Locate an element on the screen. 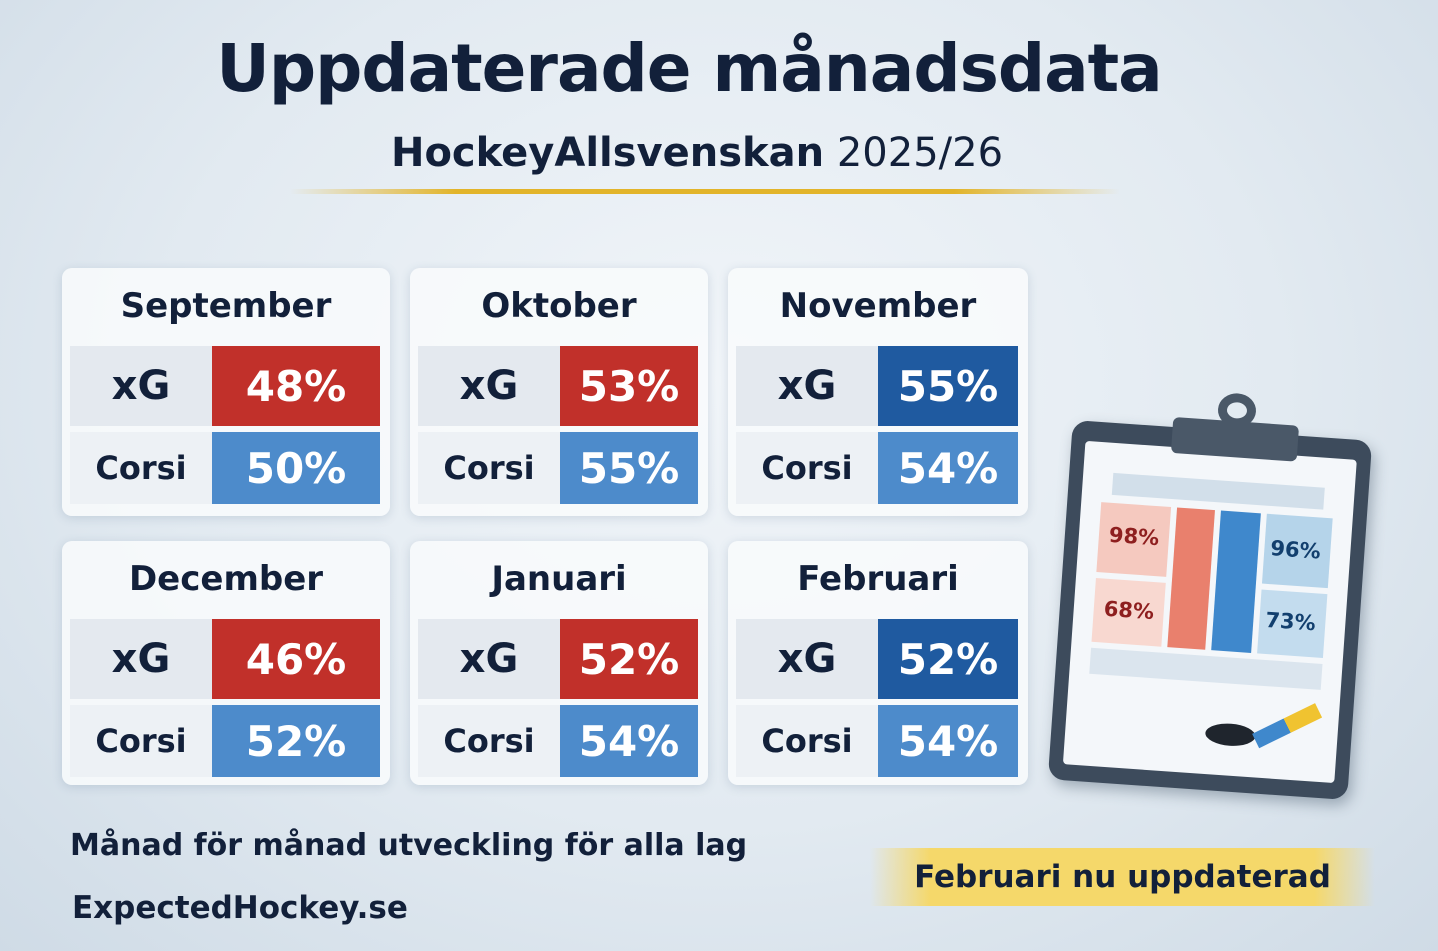 The height and width of the screenshot is (951, 1438). corsi-value: 52% is located at coordinates (296, 741).